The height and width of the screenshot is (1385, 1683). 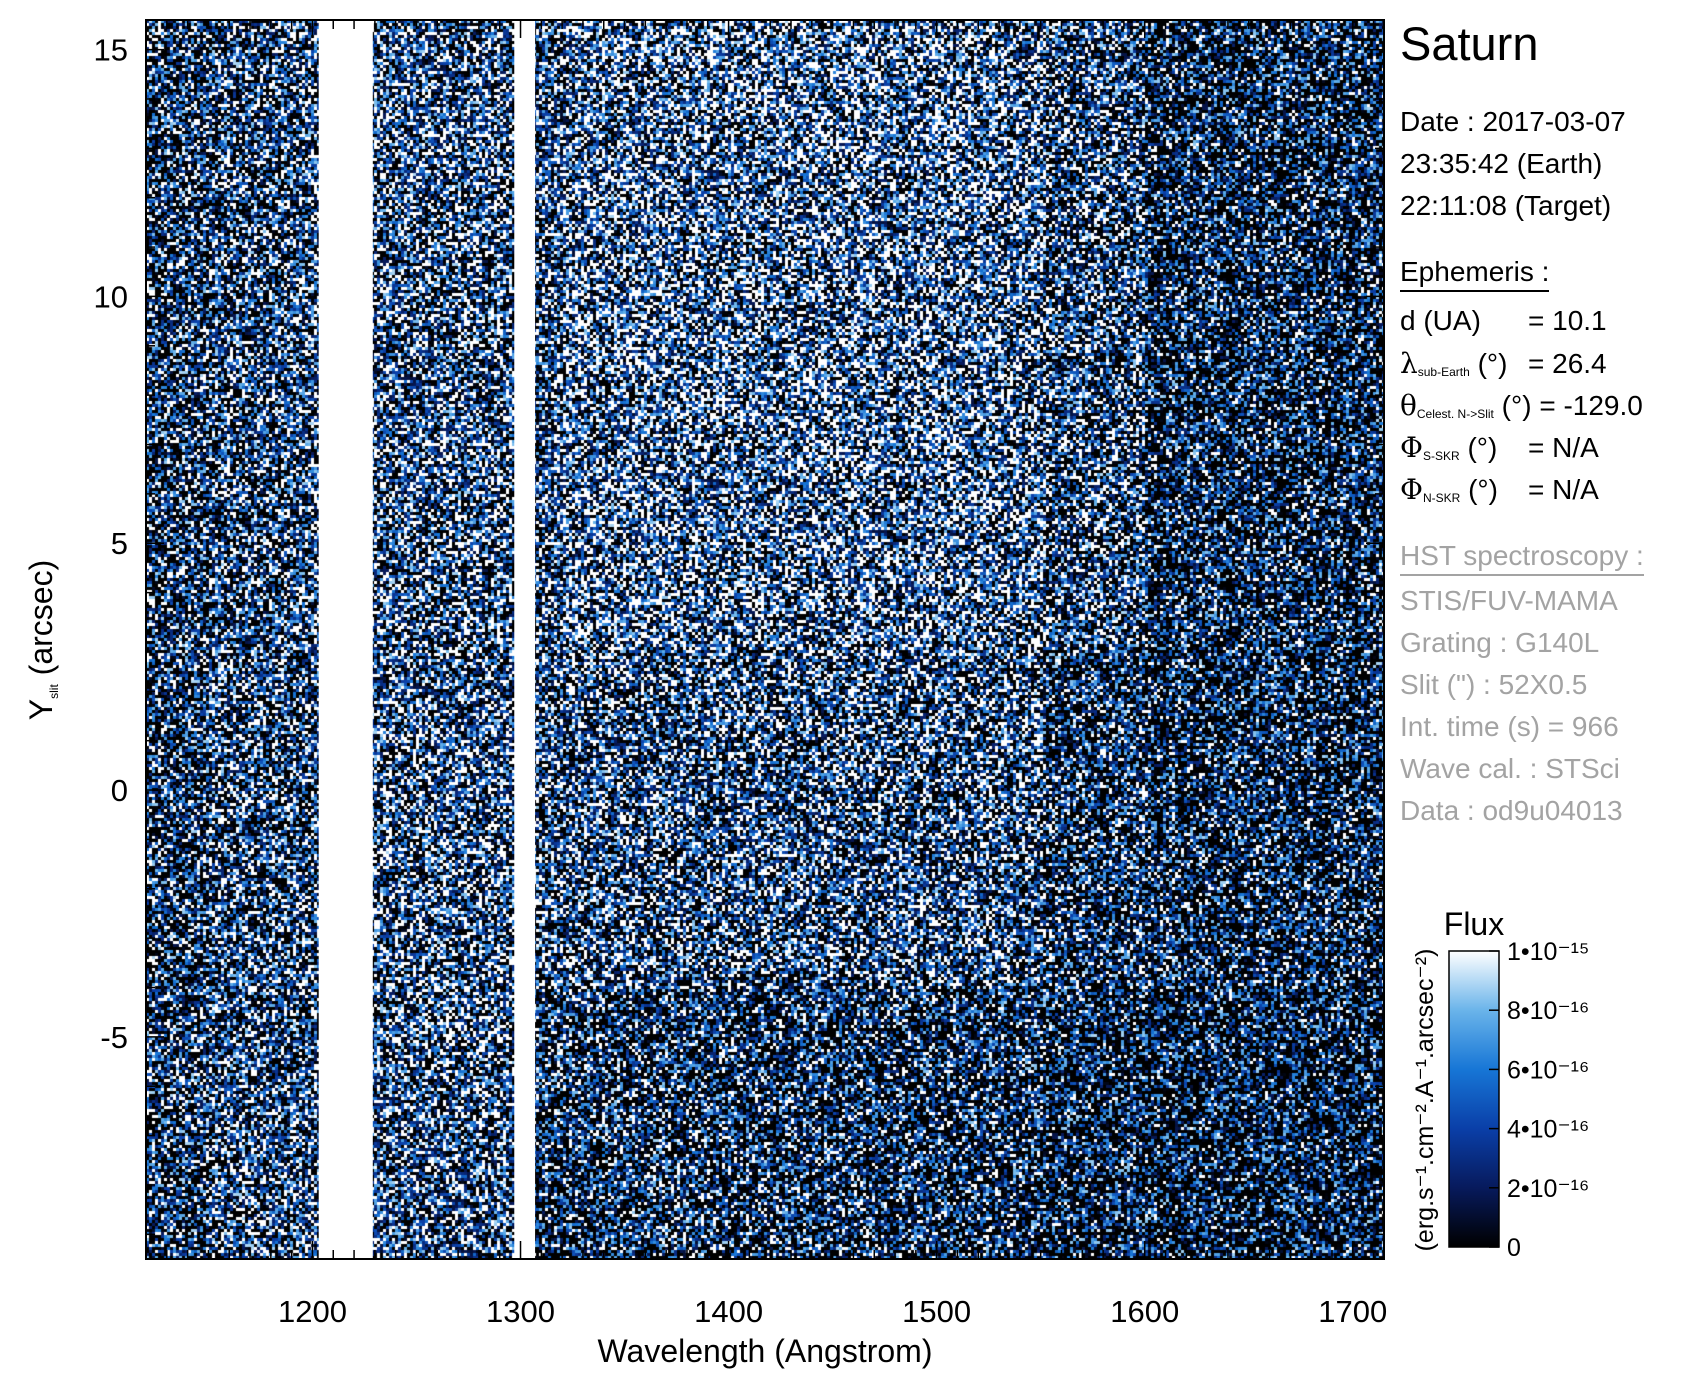 I want to click on colorbar-title: Flux, so click(x=1474, y=924).